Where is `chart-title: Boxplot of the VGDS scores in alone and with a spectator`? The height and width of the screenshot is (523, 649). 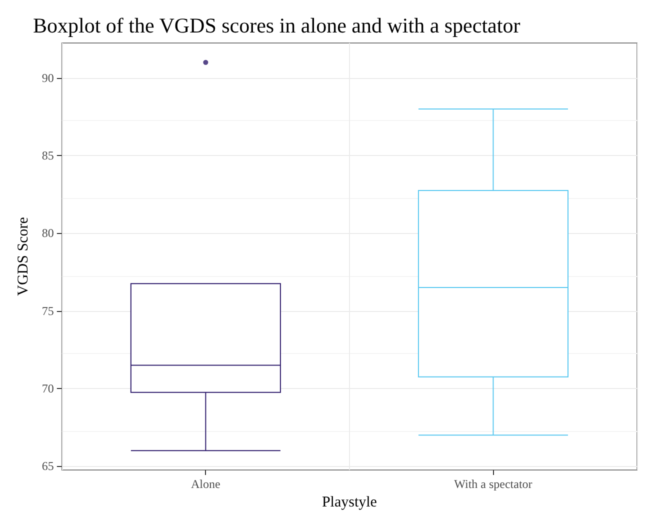 chart-title: Boxplot of the VGDS scores in alone and with a spectator is located at coordinates (276, 26).